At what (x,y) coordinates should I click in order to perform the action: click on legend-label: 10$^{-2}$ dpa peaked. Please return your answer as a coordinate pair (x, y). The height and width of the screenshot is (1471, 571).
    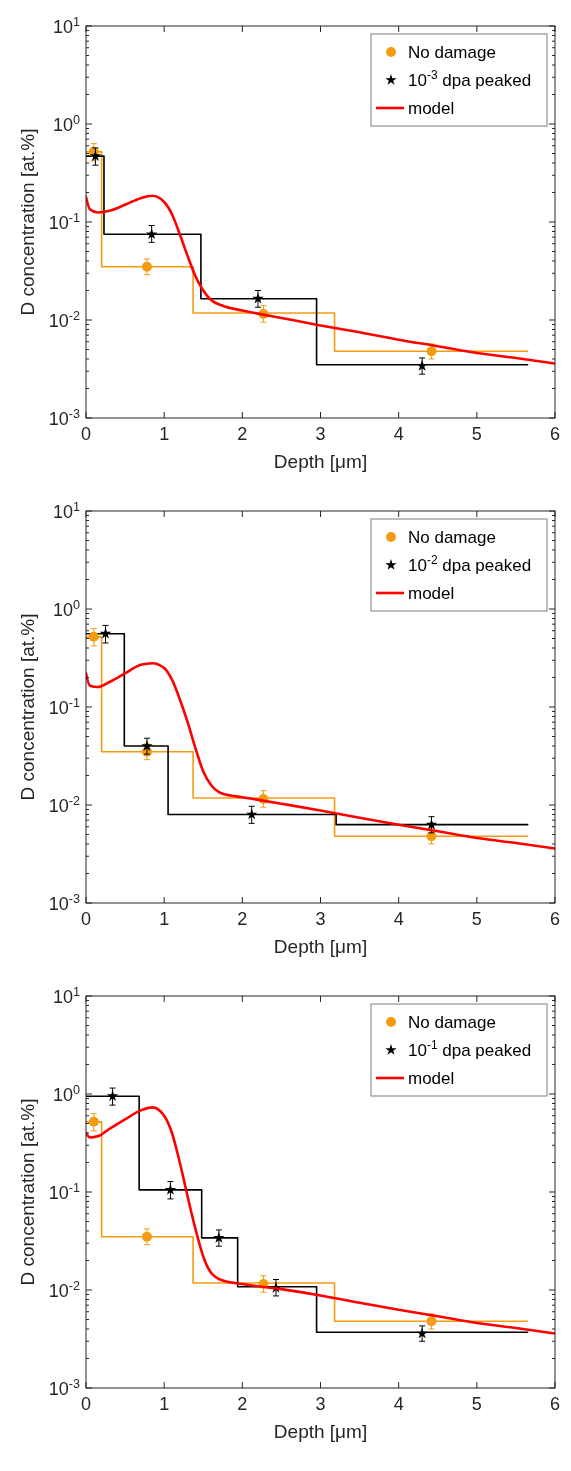
    Looking at the image, I should click on (470, 564).